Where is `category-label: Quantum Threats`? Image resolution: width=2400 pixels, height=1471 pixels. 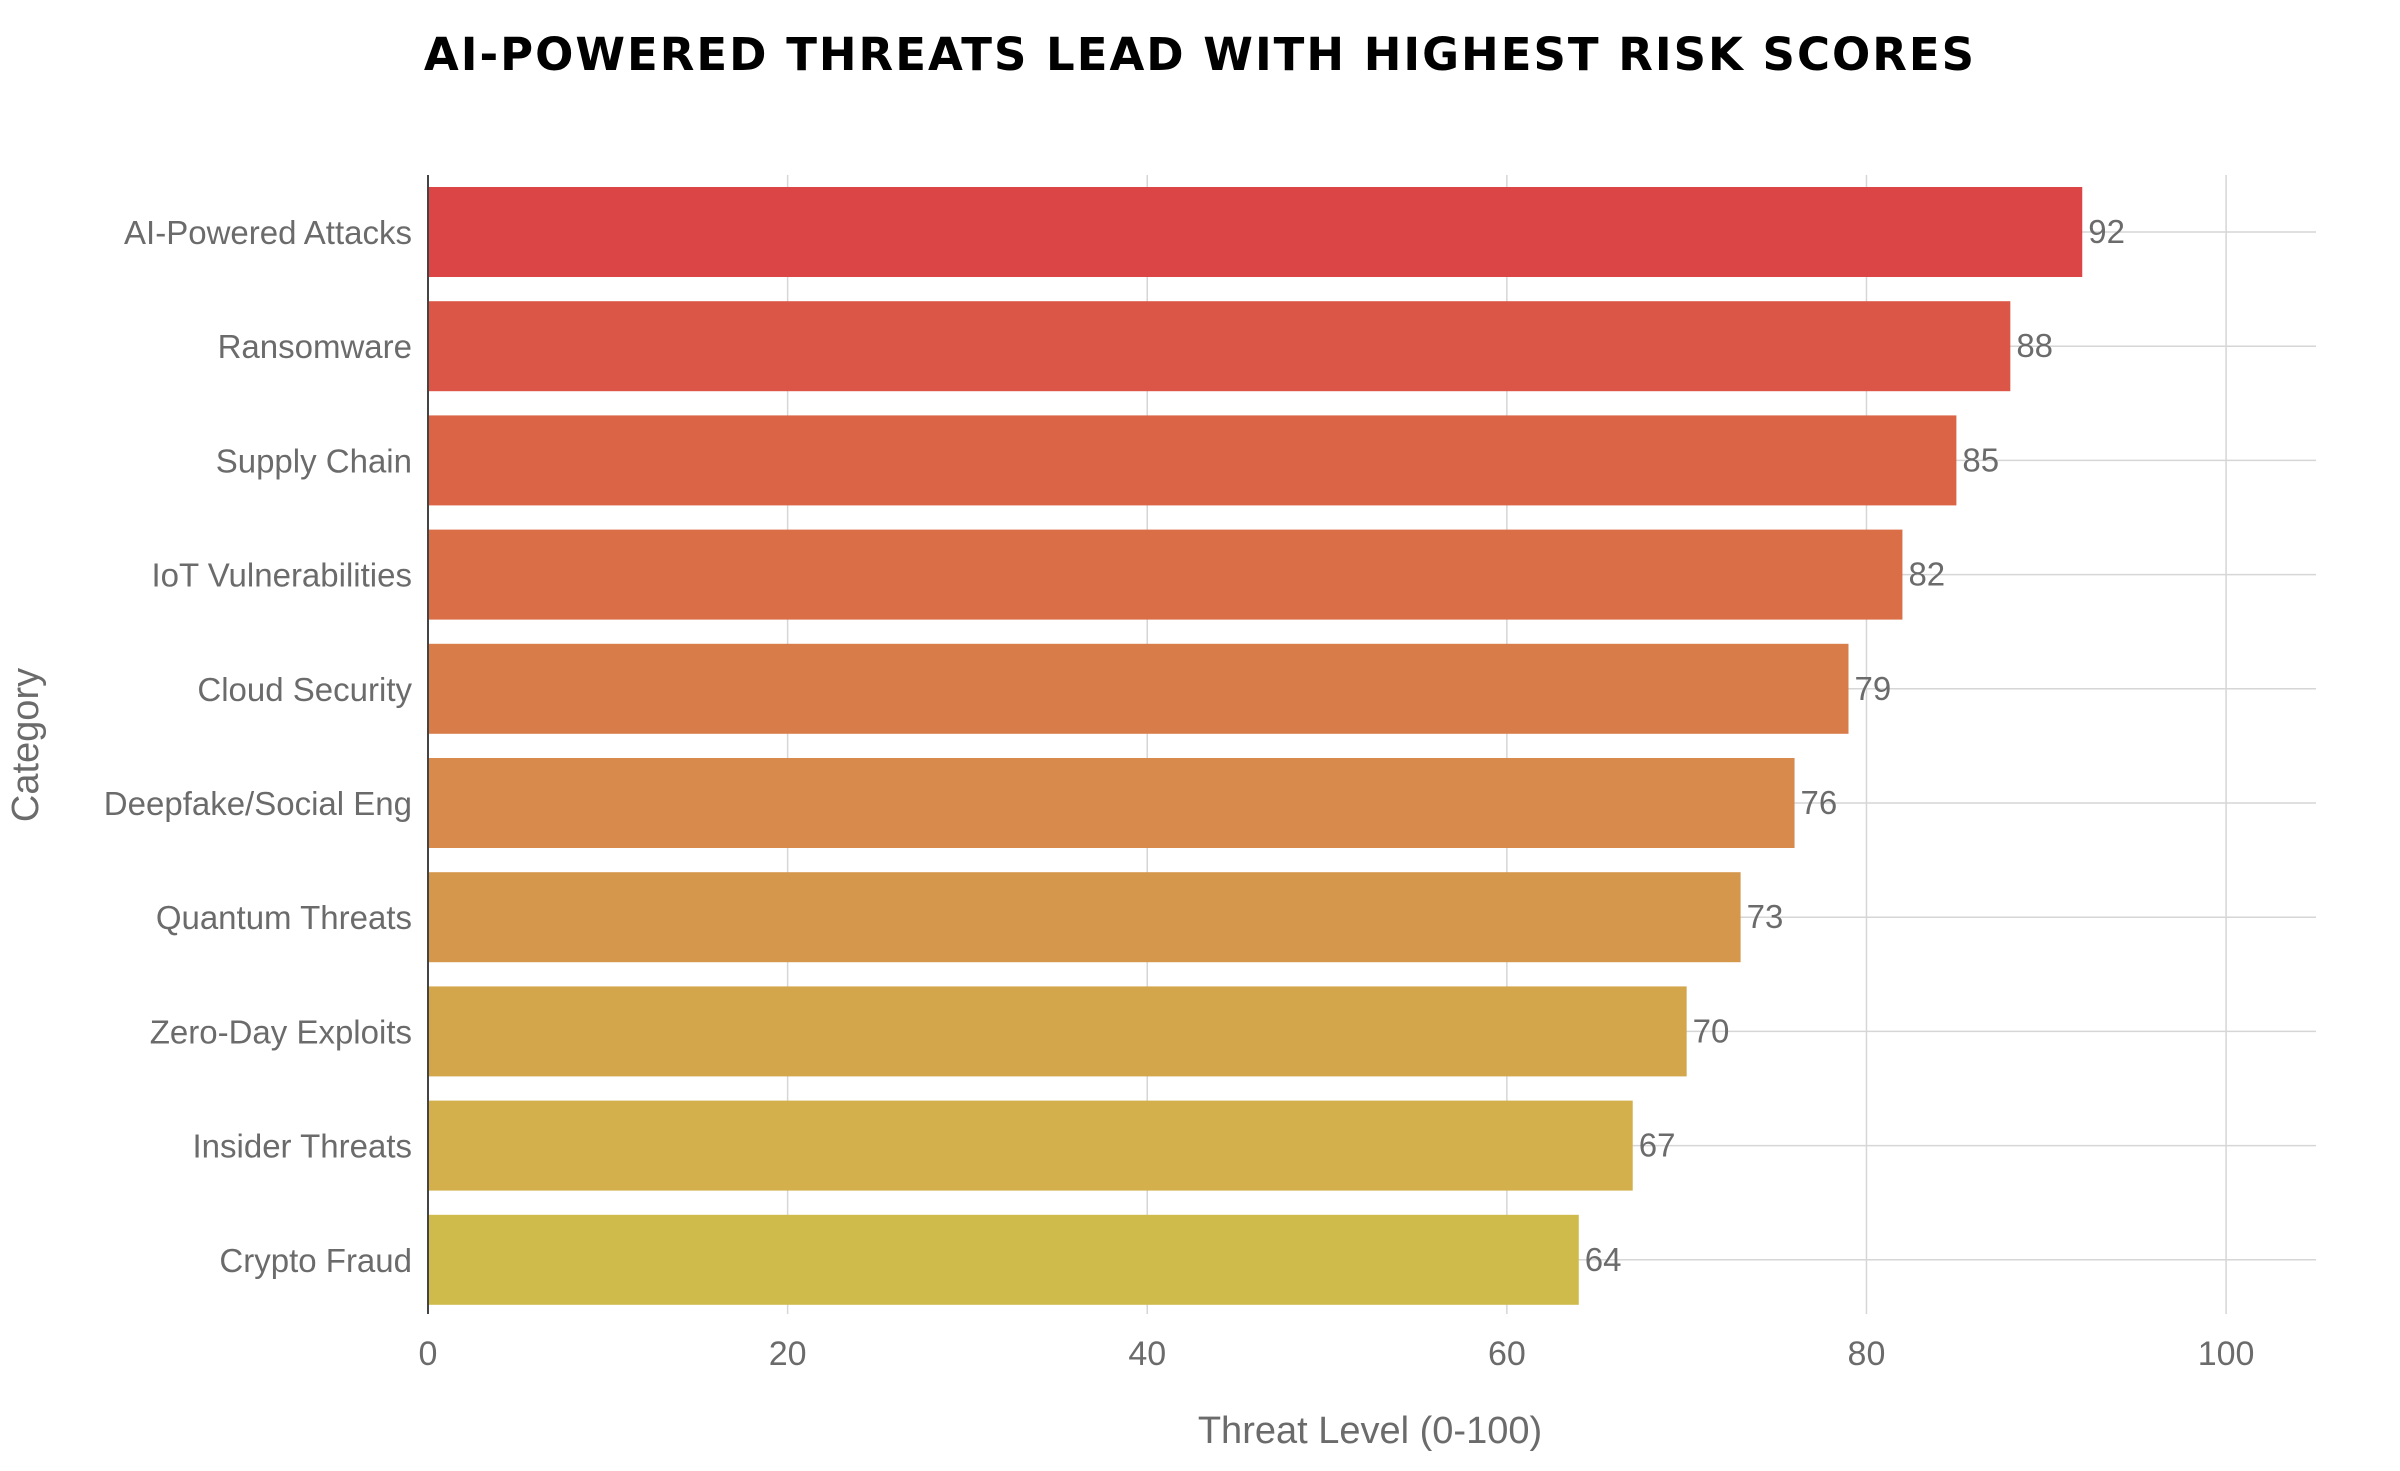
category-label: Quantum Threats is located at coordinates (284, 917).